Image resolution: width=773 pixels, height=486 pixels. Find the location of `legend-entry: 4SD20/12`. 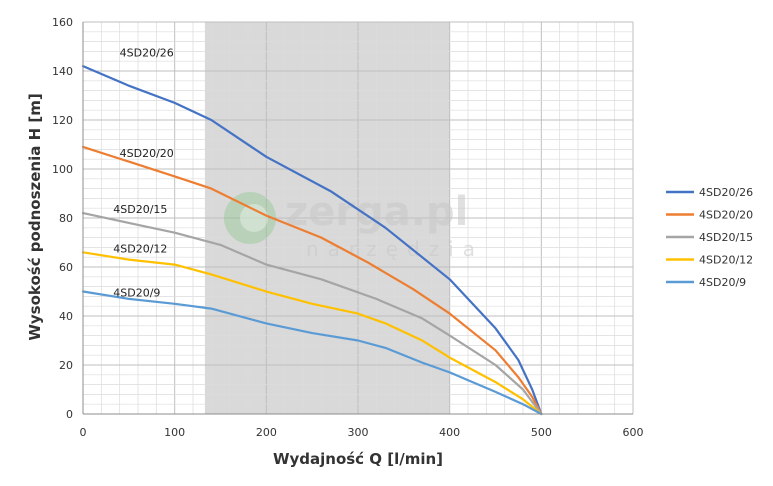

legend-entry: 4SD20/12 is located at coordinates (726, 260).